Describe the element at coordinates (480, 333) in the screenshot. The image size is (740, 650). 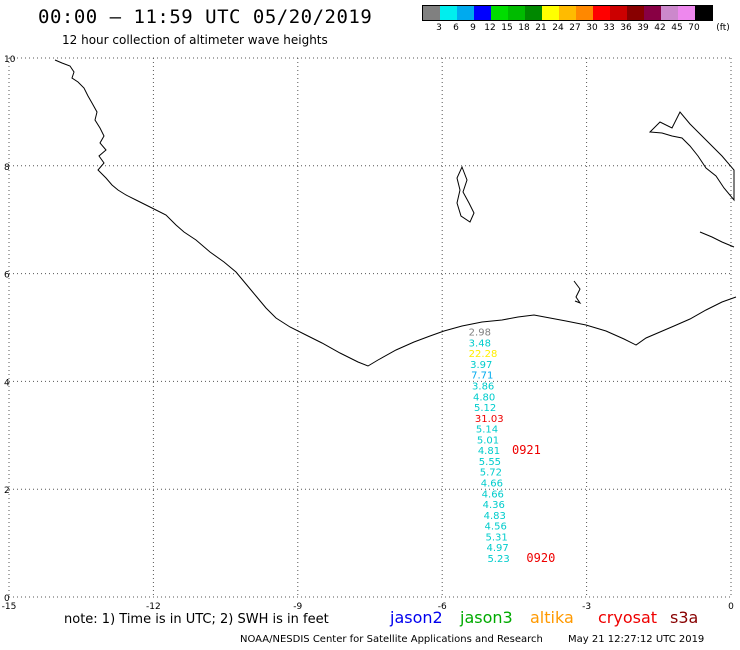
I see `swh-value: 2.98` at that location.